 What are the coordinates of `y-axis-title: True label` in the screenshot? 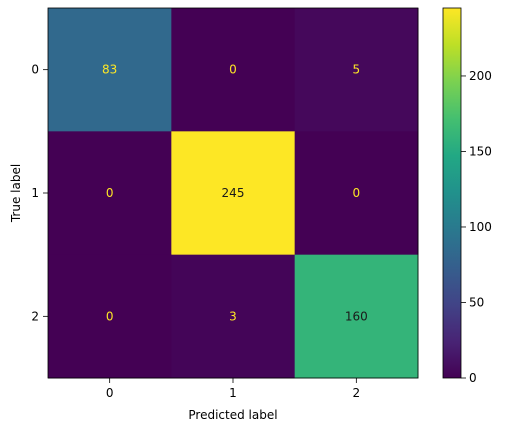 It's located at (16, 193).